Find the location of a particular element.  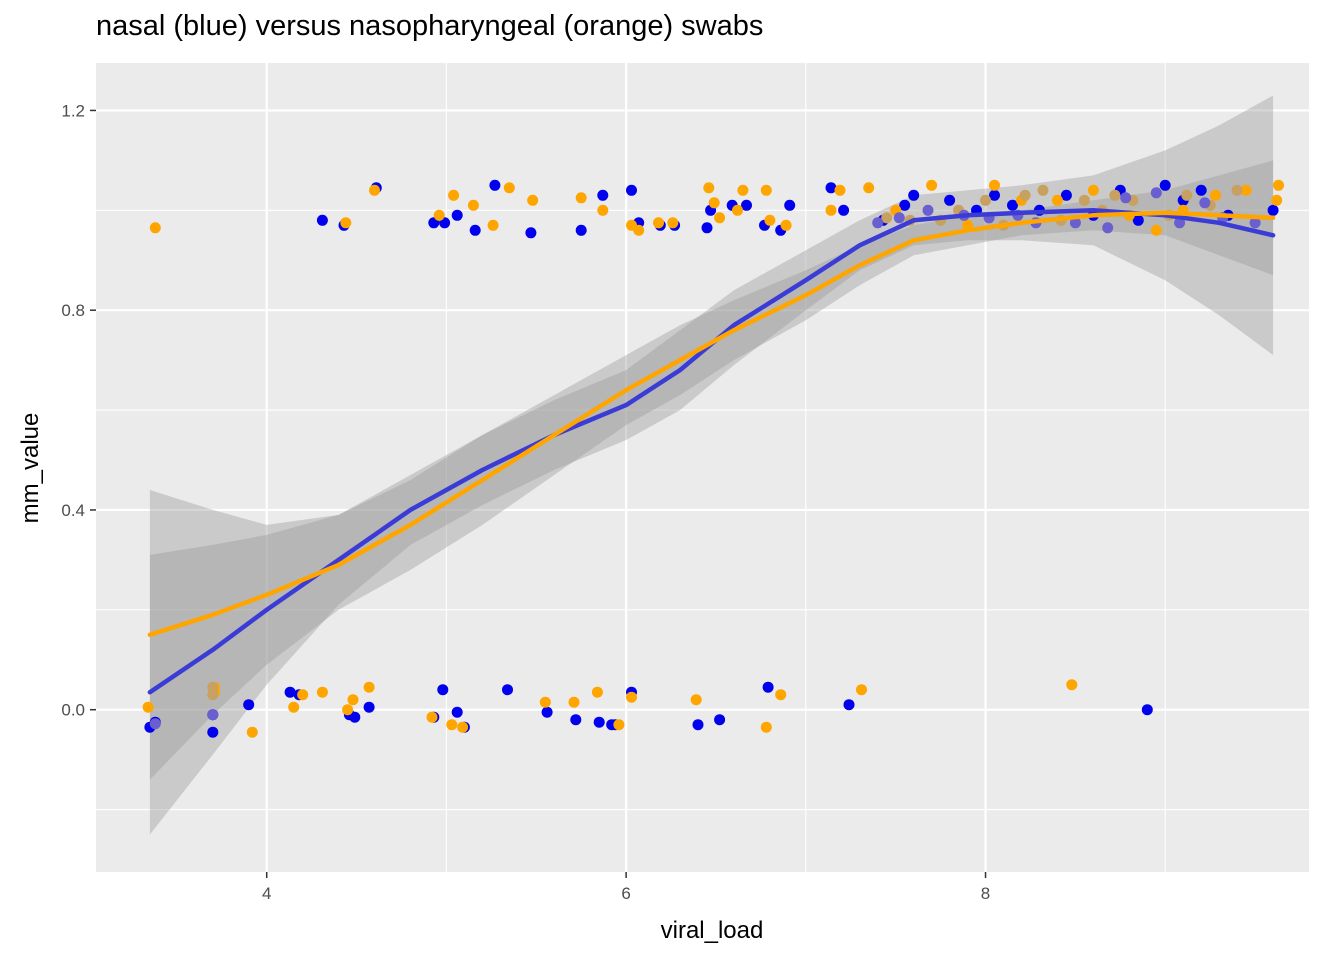

x-tick-label: 8 is located at coordinates (985, 893).